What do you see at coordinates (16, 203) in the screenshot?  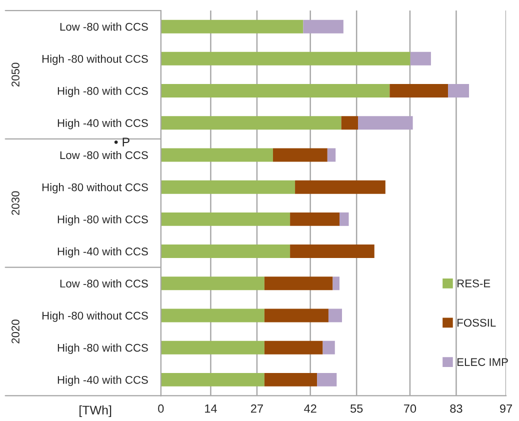 I see `text: 2030` at bounding box center [16, 203].